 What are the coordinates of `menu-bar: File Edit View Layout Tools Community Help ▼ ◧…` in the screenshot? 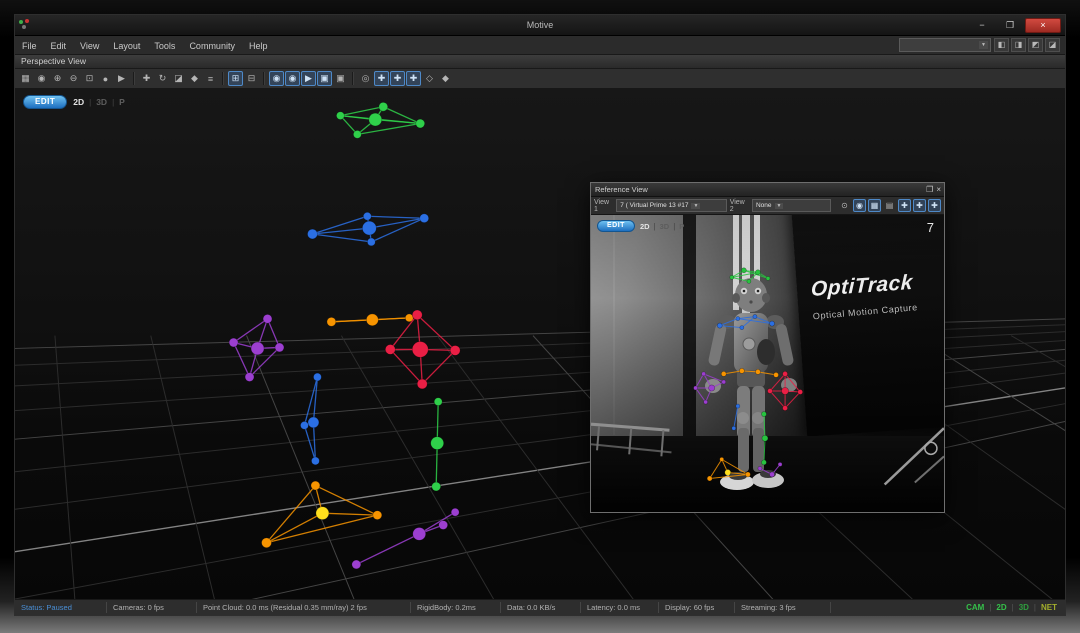 It's located at (540, 45).